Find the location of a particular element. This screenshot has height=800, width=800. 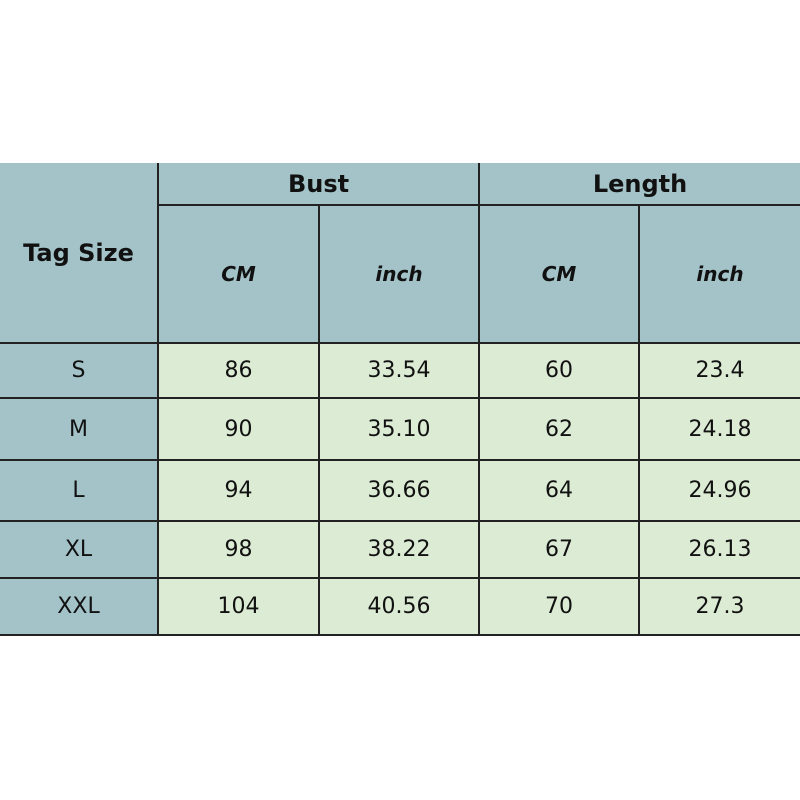

length-cm-cell: 64 is located at coordinates (559, 490).